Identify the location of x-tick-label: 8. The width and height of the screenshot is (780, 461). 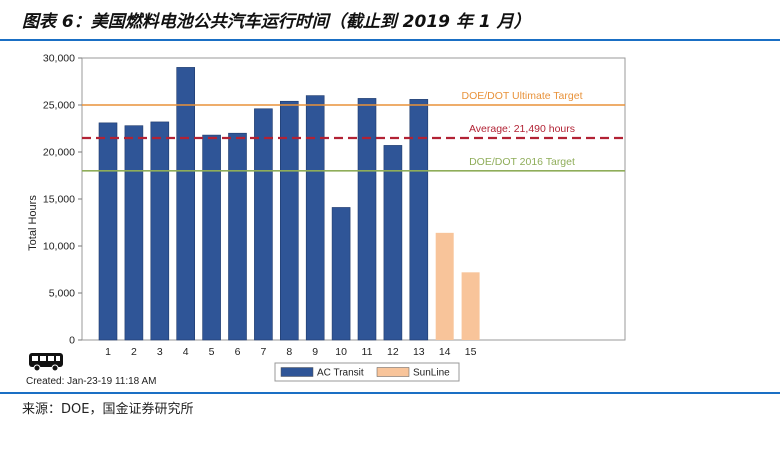
(289, 352).